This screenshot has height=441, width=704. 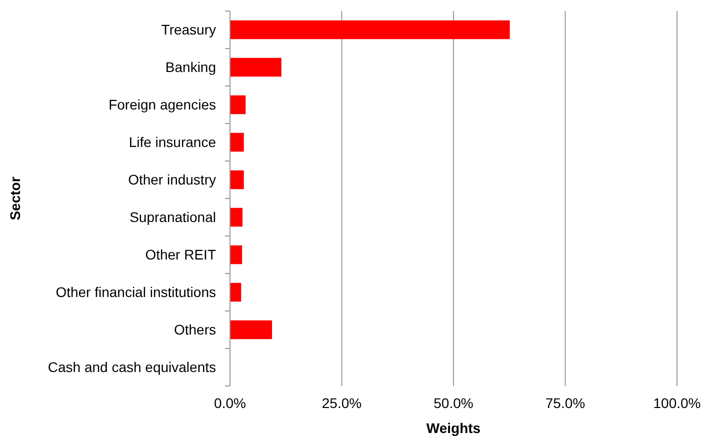 I want to click on y-tick-label: Treasury, so click(x=188, y=30).